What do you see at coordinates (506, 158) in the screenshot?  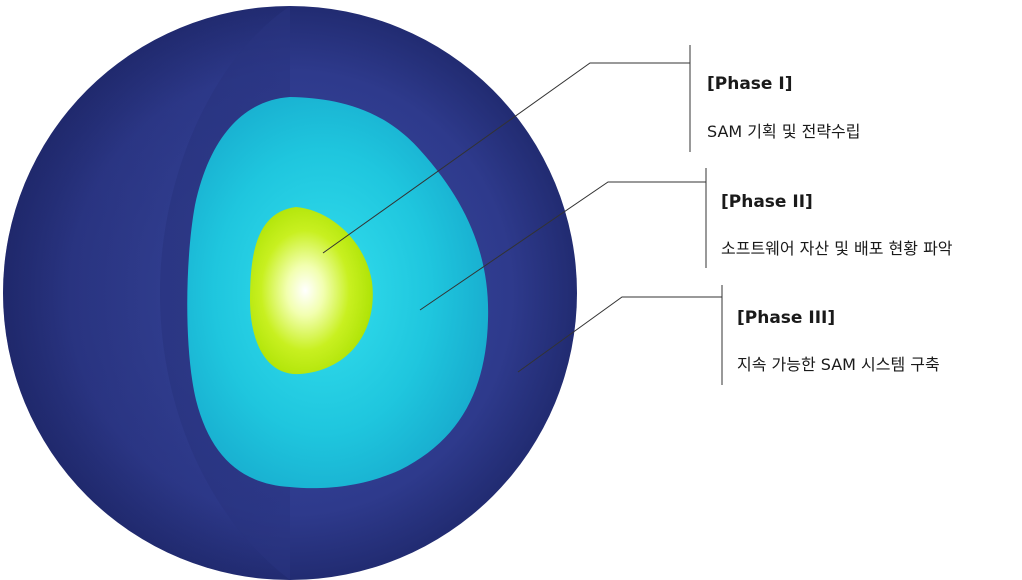 I see `phase-1-leader-line` at bounding box center [506, 158].